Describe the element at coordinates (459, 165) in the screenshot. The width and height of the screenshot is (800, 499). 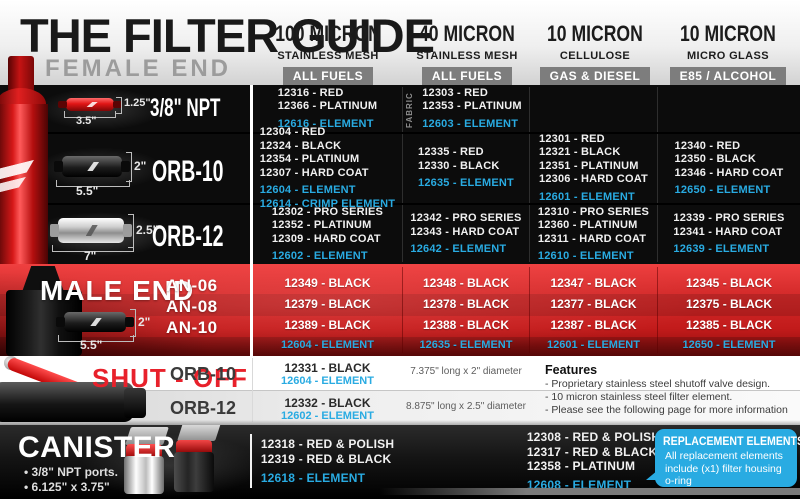
I see `part-number: 12330 - BLACK` at that location.